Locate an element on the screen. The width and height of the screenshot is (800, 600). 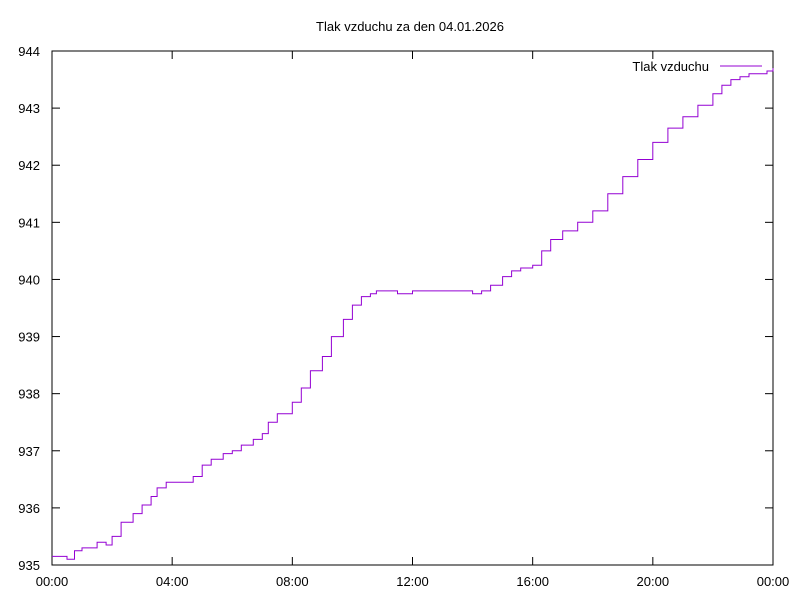
legend: Tlak vzduchu is located at coordinates (697, 66).